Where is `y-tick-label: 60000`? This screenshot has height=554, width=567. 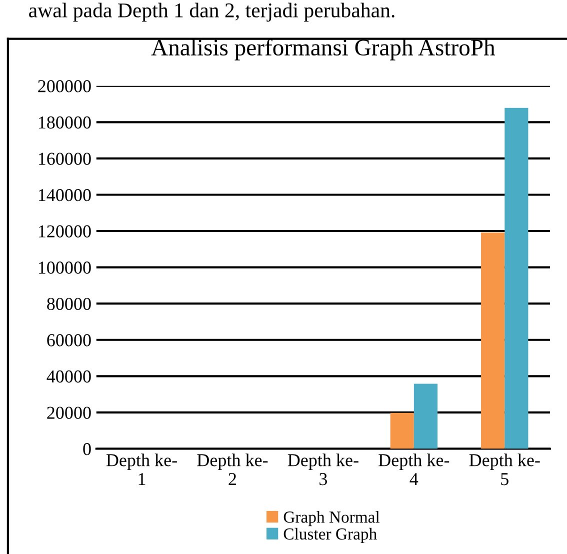
y-tick-label: 60000 is located at coordinates (69, 340).